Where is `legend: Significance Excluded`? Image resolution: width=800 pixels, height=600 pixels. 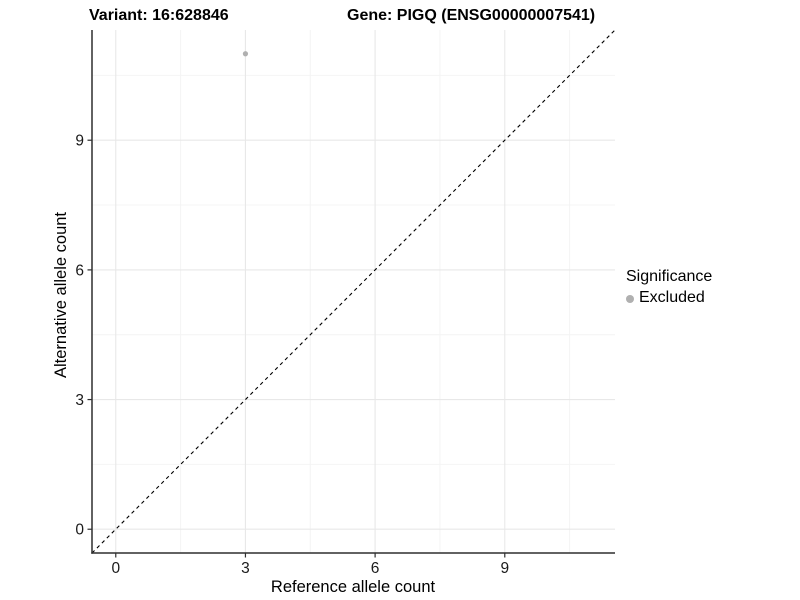 legend: Significance Excluded is located at coordinates (669, 288).